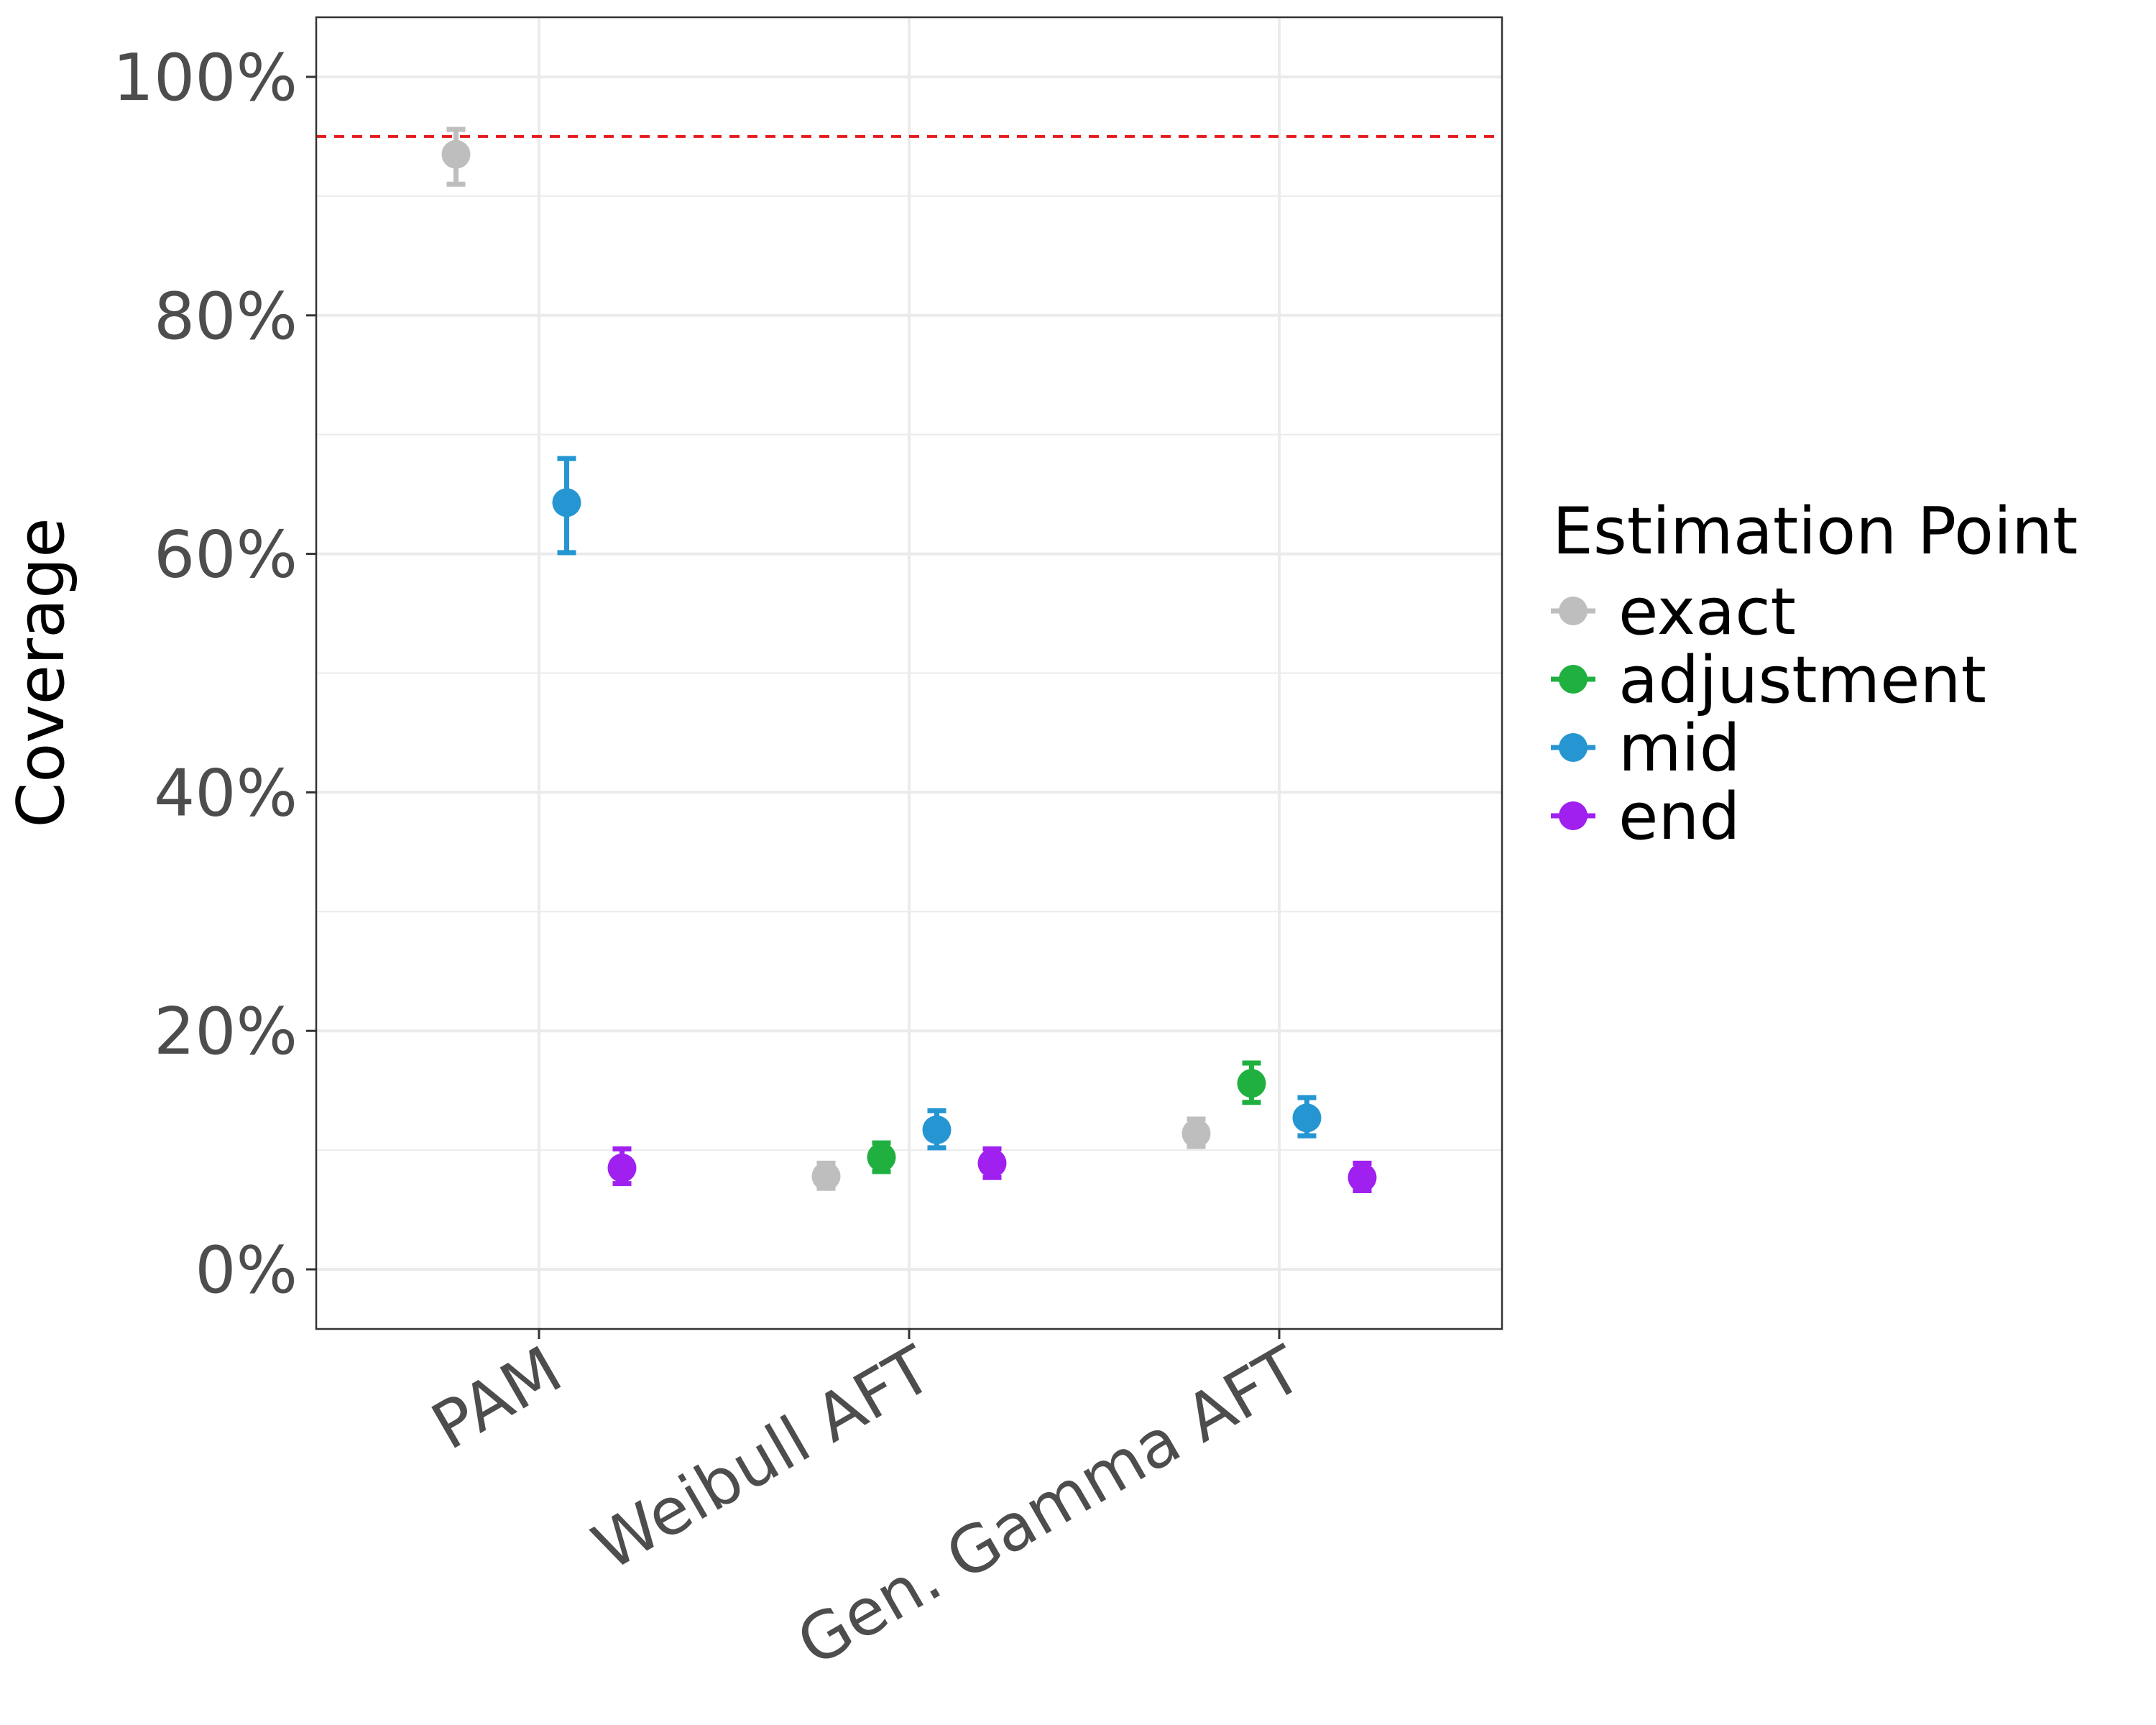 The image size is (2156, 1725). What do you see at coordinates (226, 1032) in the screenshot?
I see `y-tick-label: 20%` at bounding box center [226, 1032].